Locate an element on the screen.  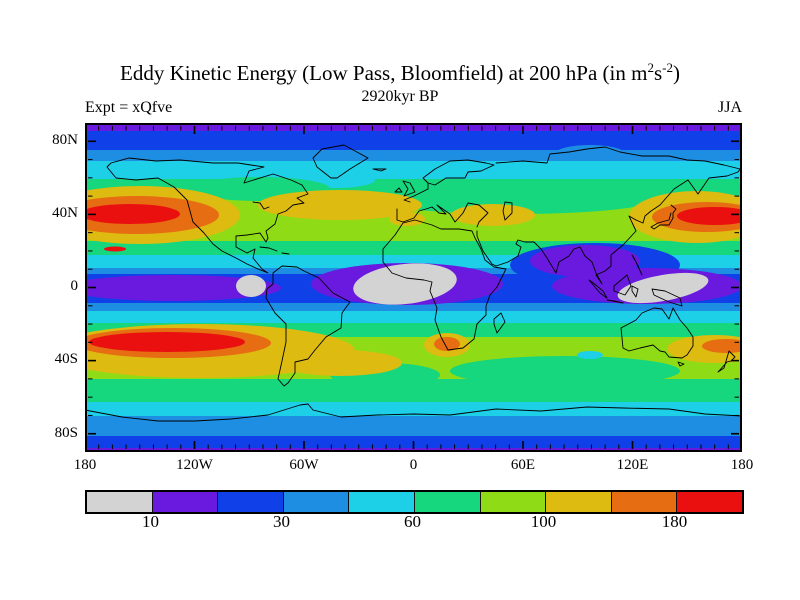
y-axis-label: 80N is located at coordinates (65, 140).